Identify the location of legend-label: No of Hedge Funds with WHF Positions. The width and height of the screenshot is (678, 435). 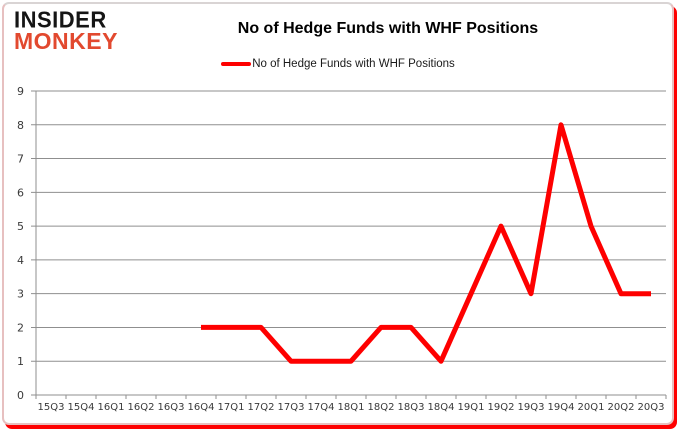
(353, 64).